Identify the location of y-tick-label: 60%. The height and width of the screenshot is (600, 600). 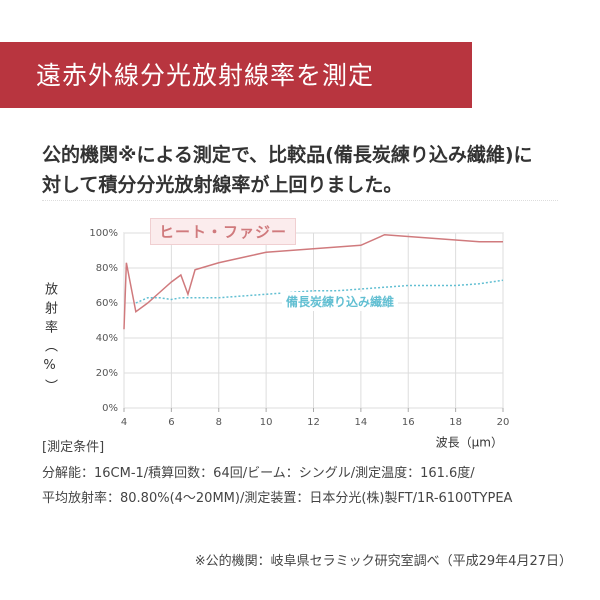
(107, 303).